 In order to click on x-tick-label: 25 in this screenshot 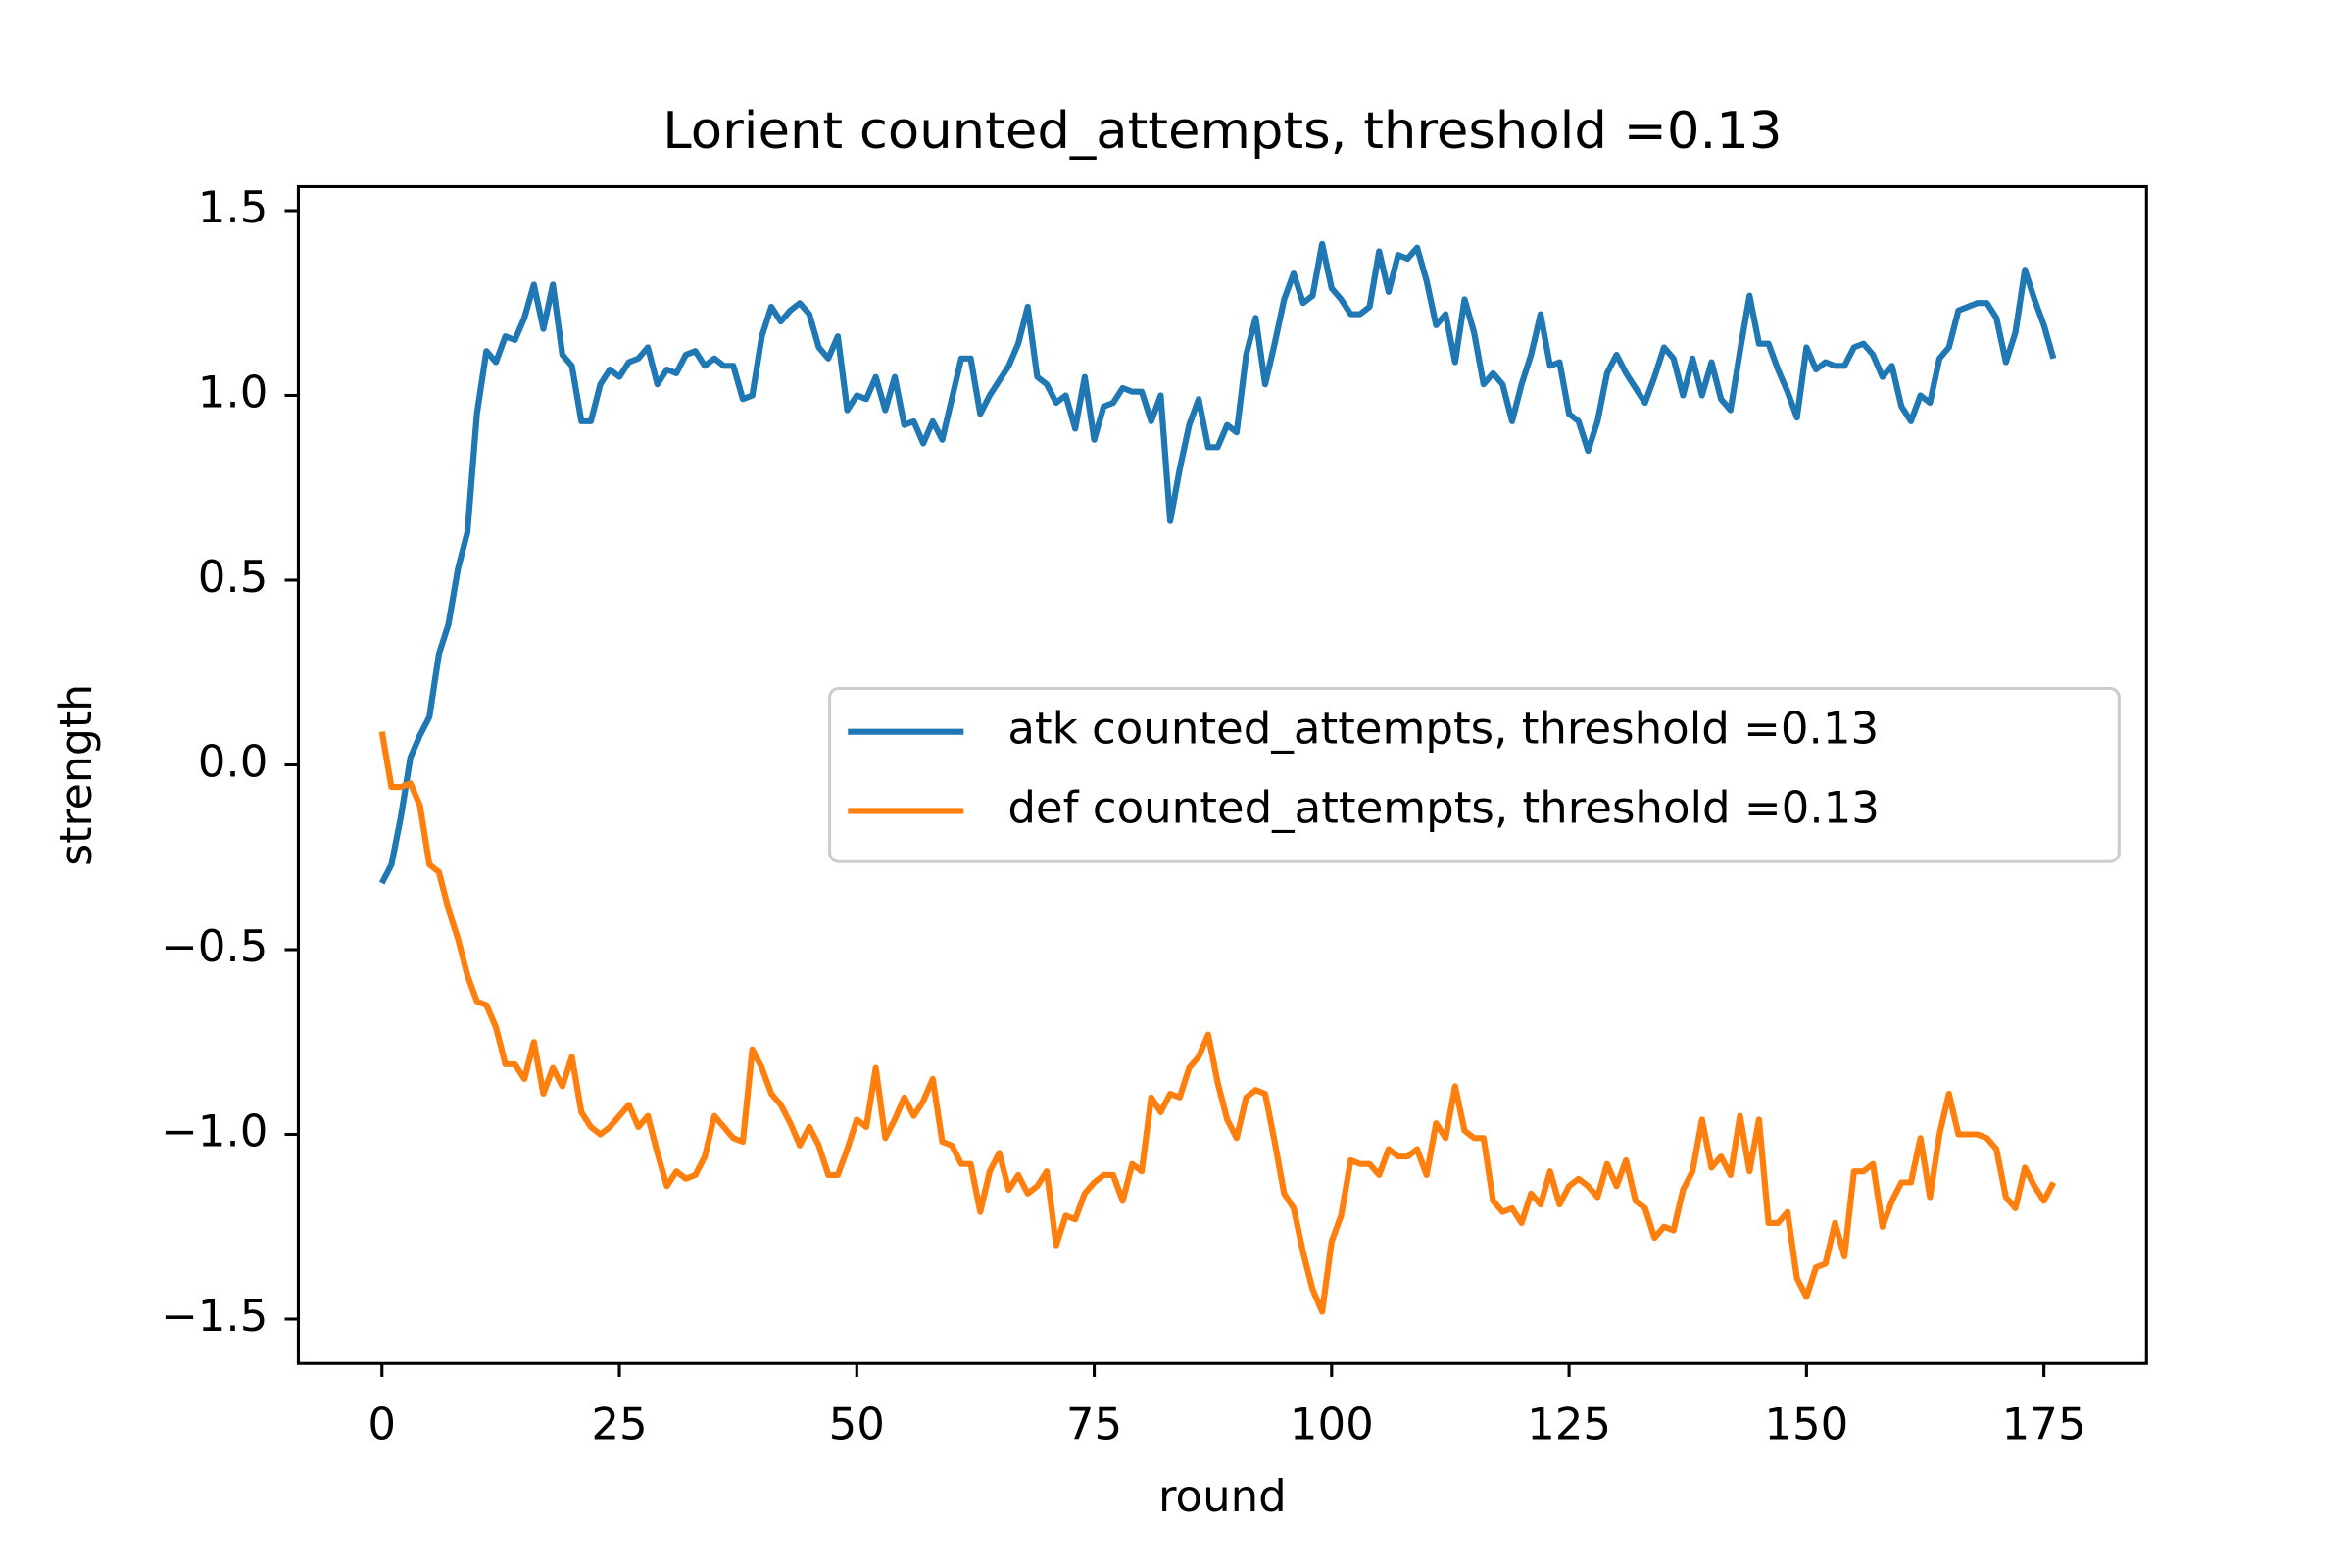, I will do `click(619, 1424)`.